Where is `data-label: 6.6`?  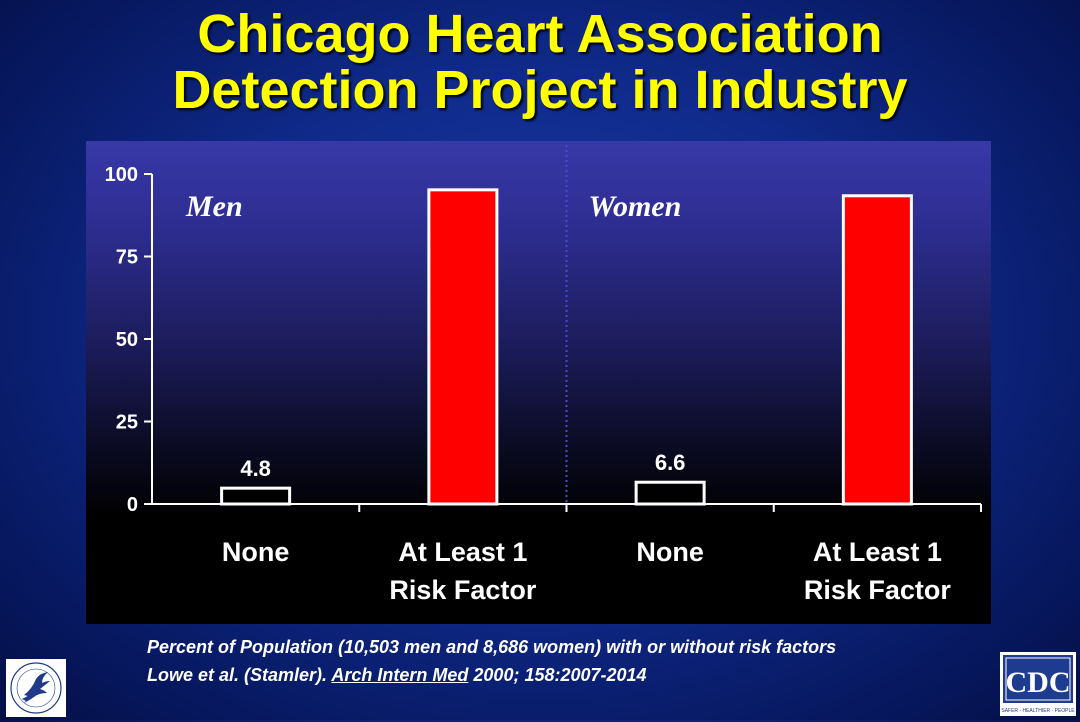
data-label: 6.6 is located at coordinates (670, 462).